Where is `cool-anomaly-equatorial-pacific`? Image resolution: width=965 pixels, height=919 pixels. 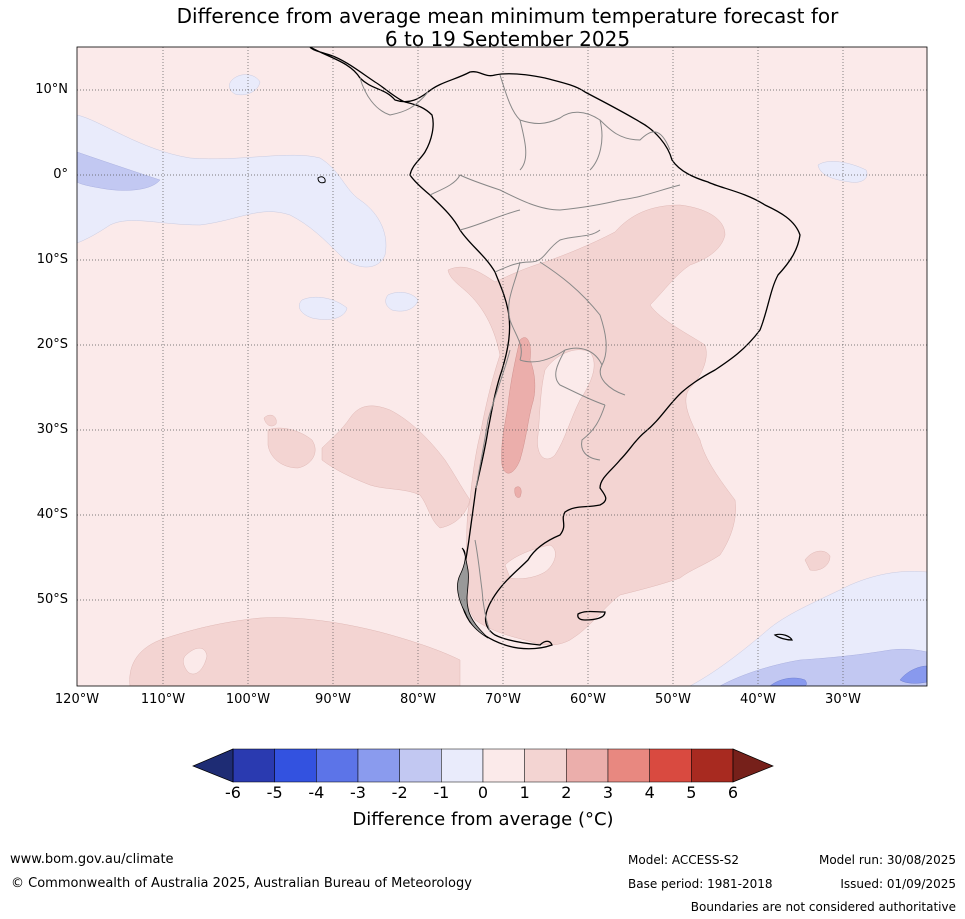 cool-anomaly-equatorial-pacific is located at coordinates (232, 191).